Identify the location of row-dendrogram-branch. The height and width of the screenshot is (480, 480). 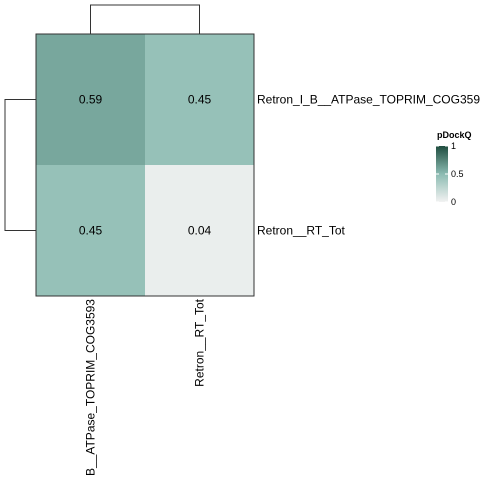
(20, 165).